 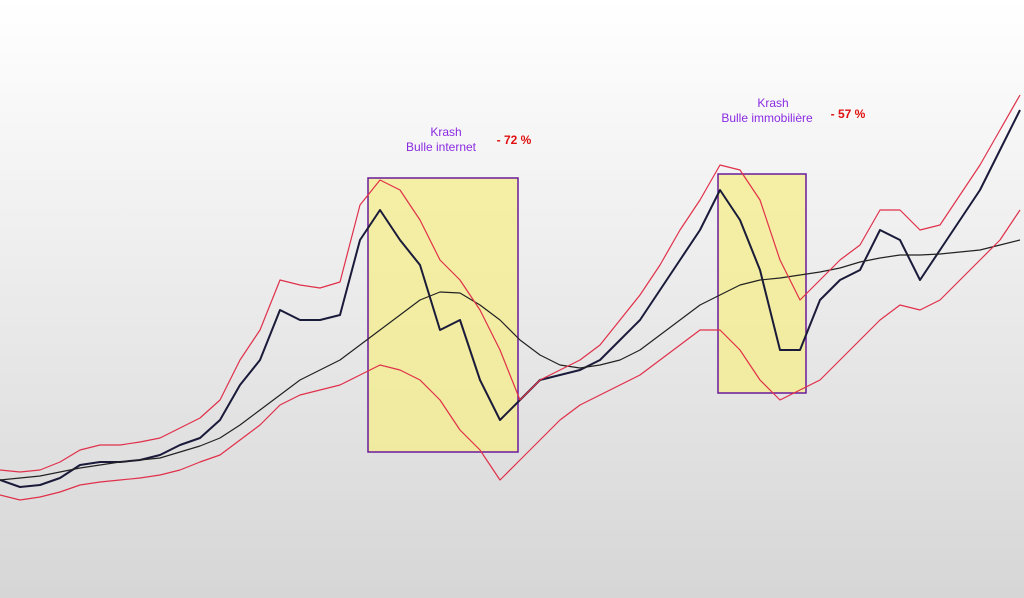 What do you see at coordinates (767, 118) in the screenshot?
I see `annotation-subtitle: Bulle immobilière` at bounding box center [767, 118].